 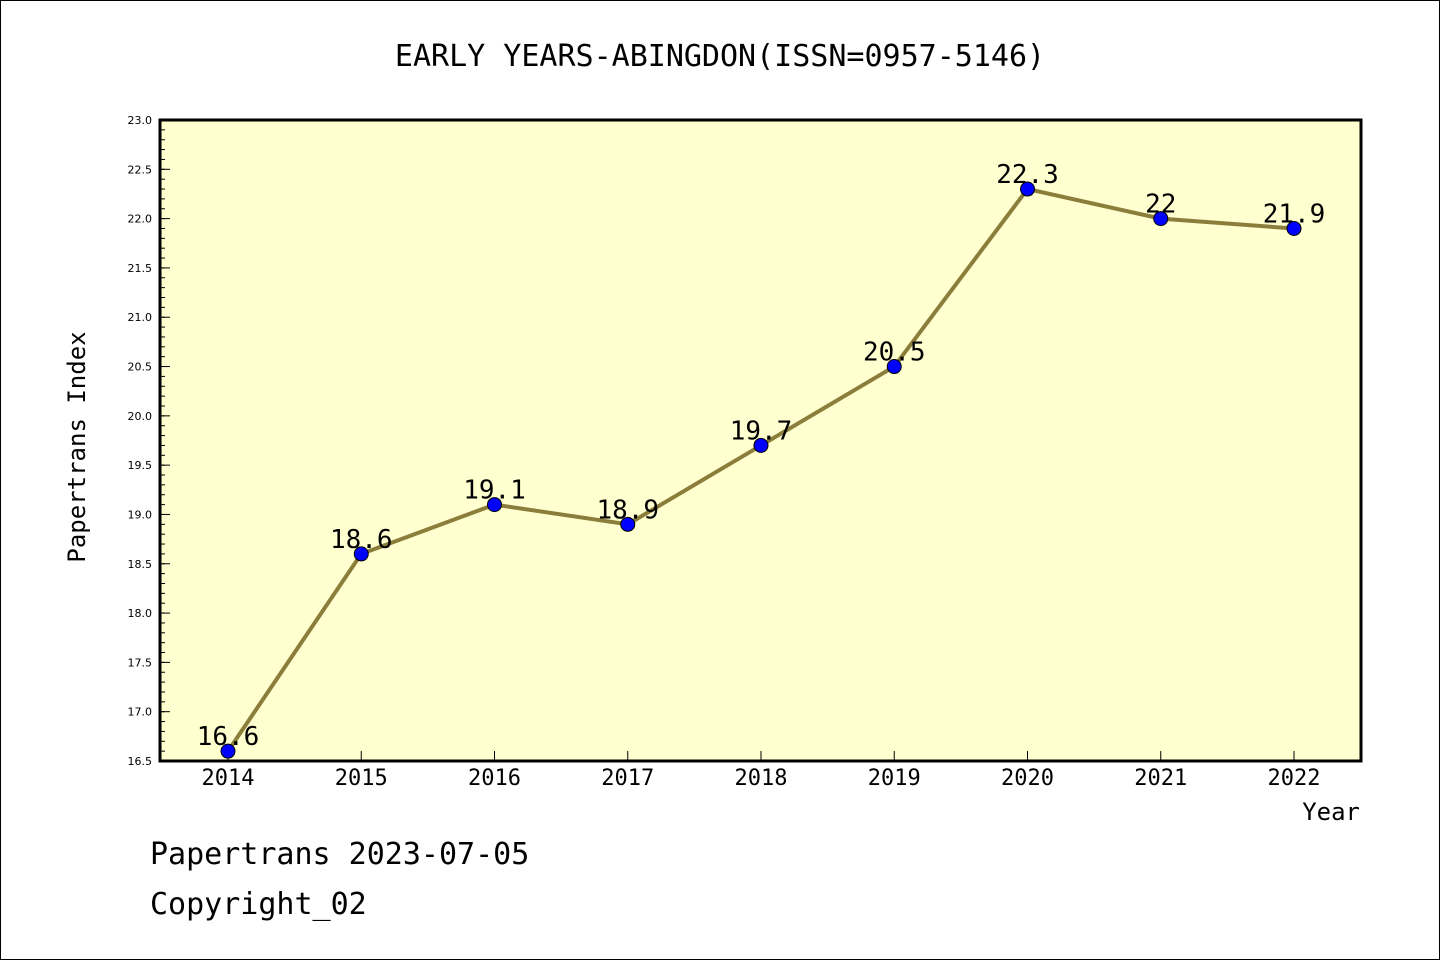 What do you see at coordinates (1160, 778) in the screenshot?
I see `x-tick-label: 2021` at bounding box center [1160, 778].